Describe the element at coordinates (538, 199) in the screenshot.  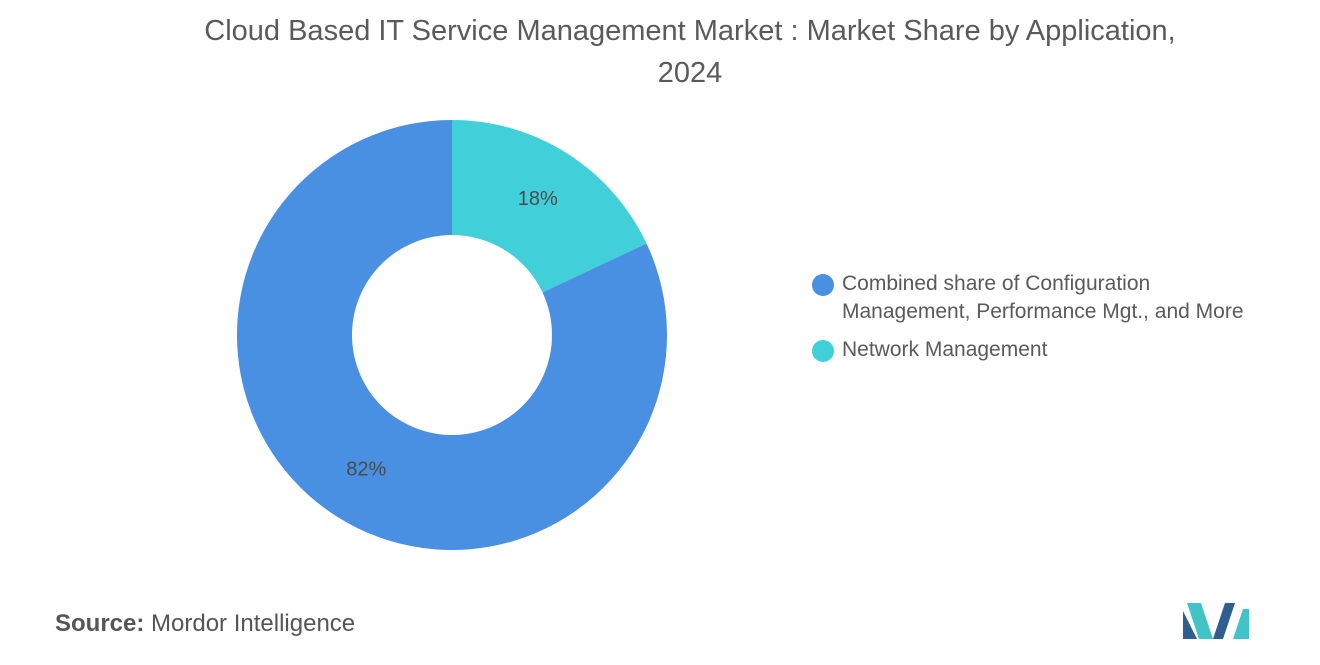
I see `slice-label-network-management: 18%` at that location.